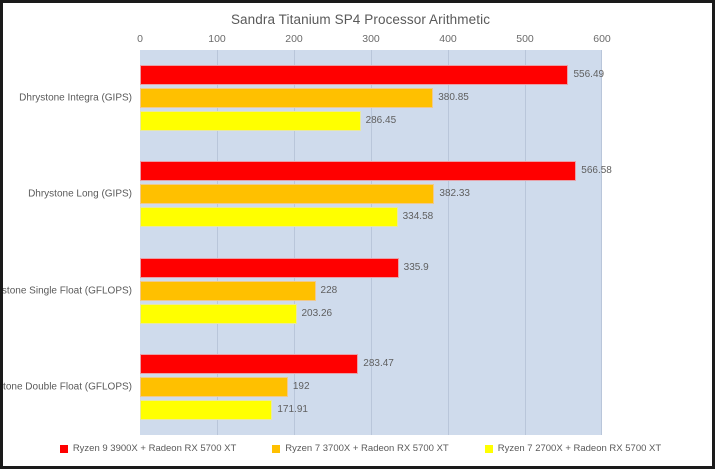 The image size is (715, 469). What do you see at coordinates (596, 171) in the screenshot?
I see `bar-value-series0-cat1: 566.58` at bounding box center [596, 171].